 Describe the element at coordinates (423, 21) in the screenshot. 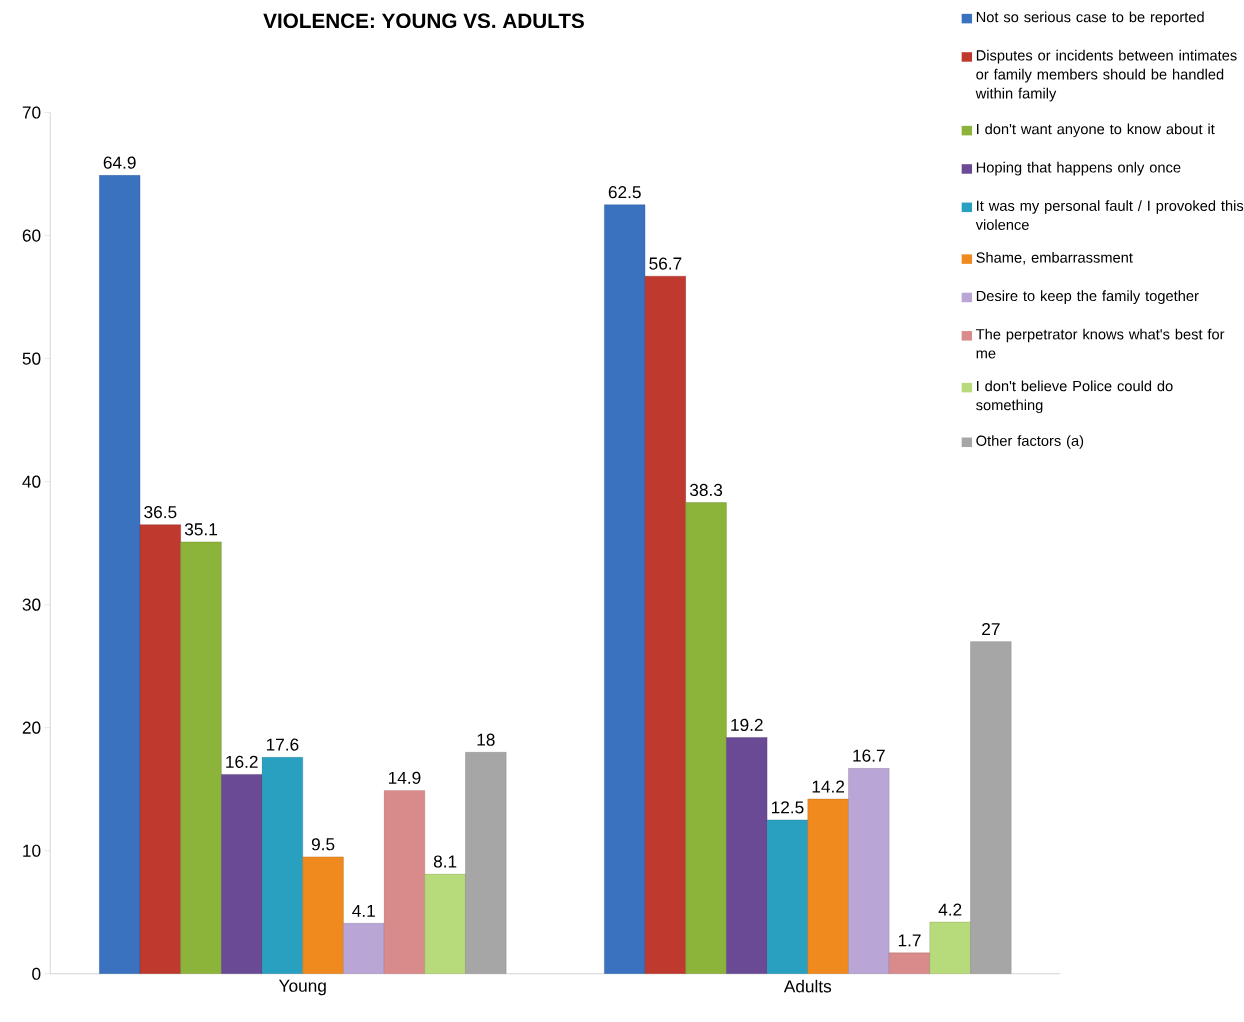

I see `chart-title: VIOLENCE: YOUNG VS. ADULTS` at that location.